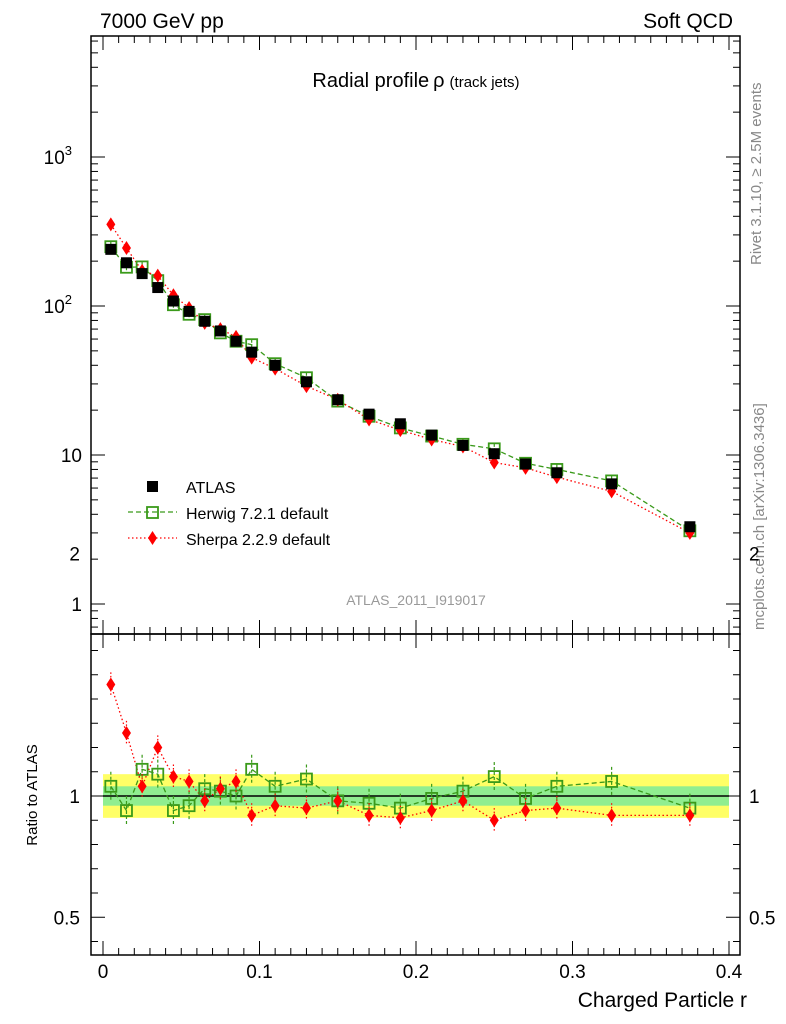 The height and width of the screenshot is (1024, 786). I want to click on x-tick-label: 0.4, so click(729, 972).